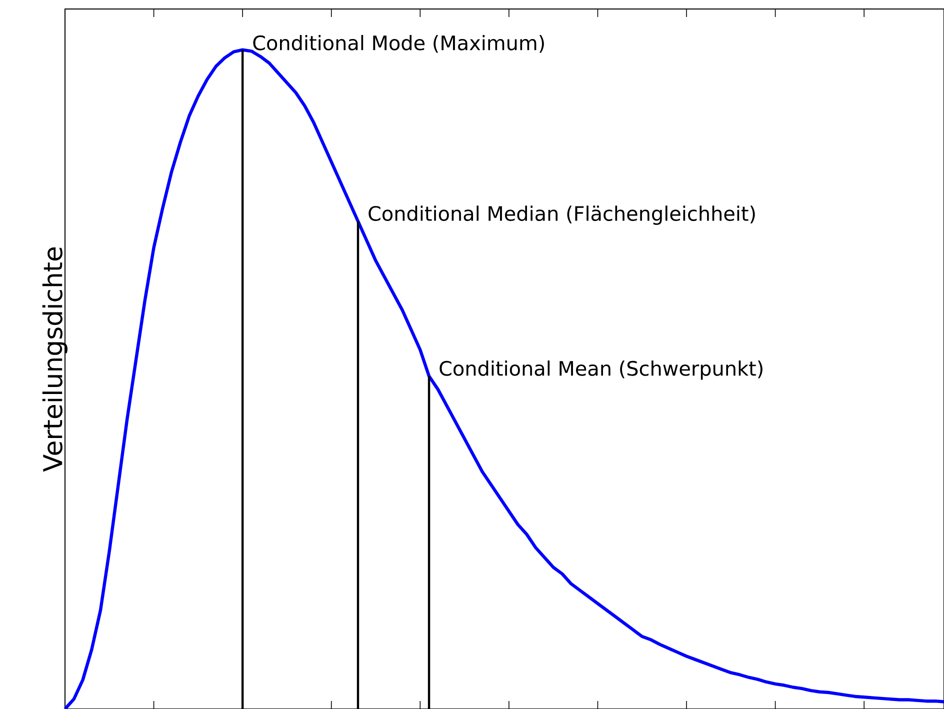 This screenshot has width=944, height=709. I want to click on annotation: Conditional Mode (Maximum), so click(398, 43).